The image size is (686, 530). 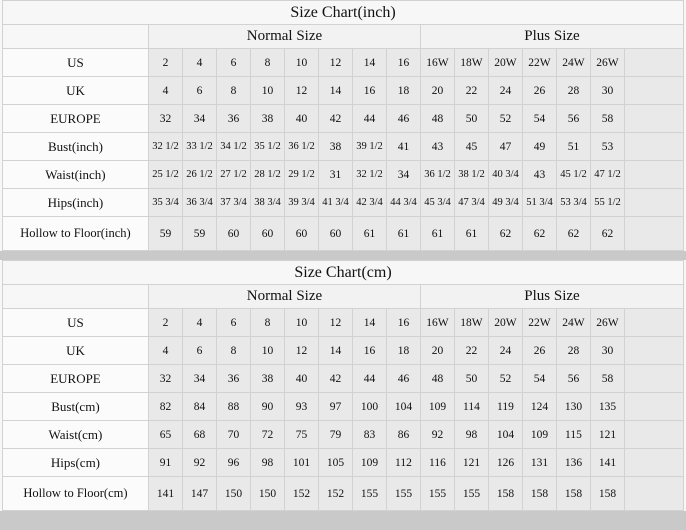 What do you see at coordinates (552, 36) in the screenshot?
I see `group-header-plus-size: Plus Size` at bounding box center [552, 36].